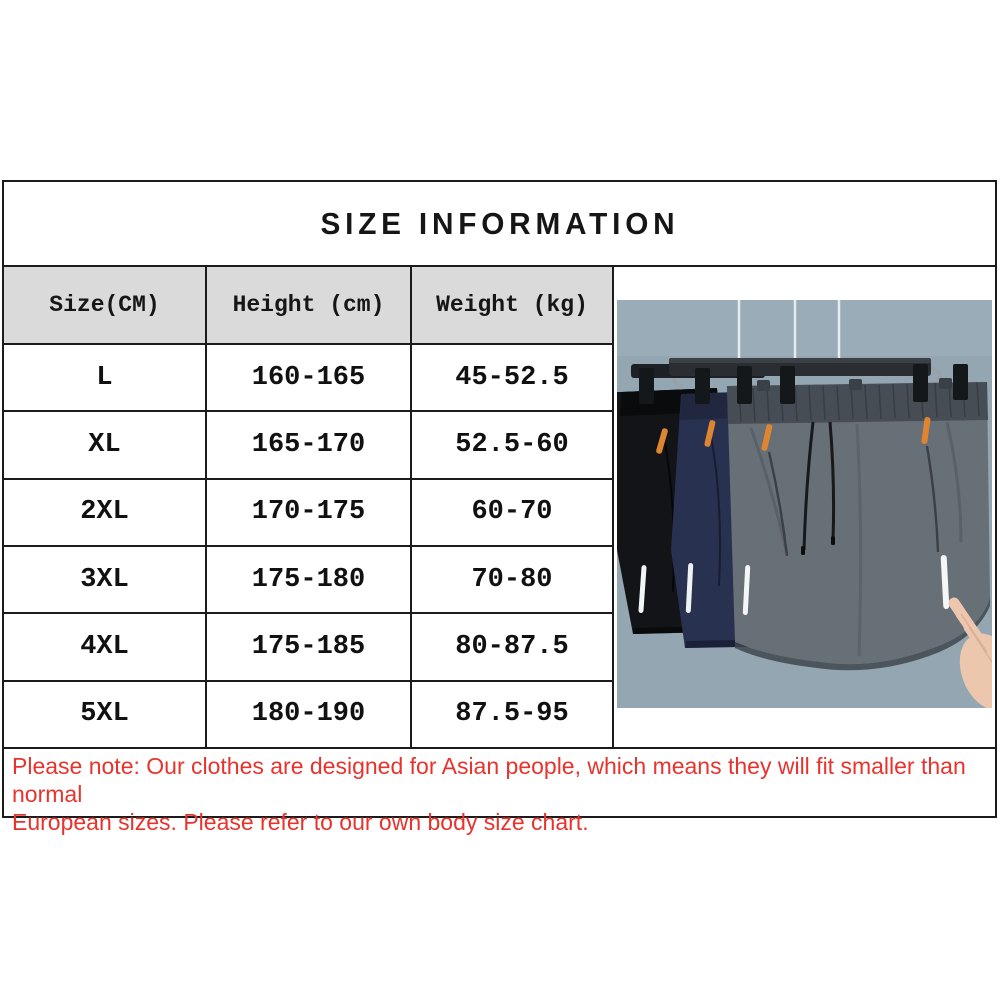 This screenshot has height=1000, width=1000. Describe the element at coordinates (105, 715) in the screenshot. I see `row-5XL-size: 5XL` at that location.